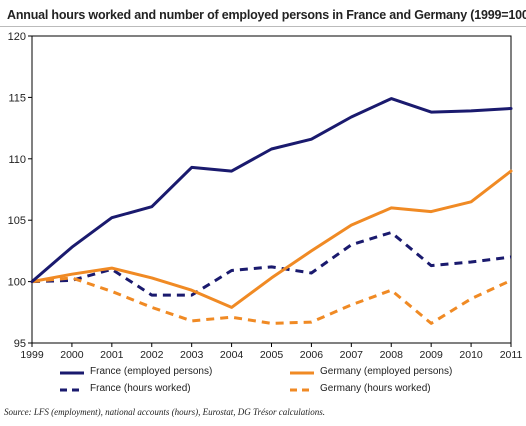  I want to click on x-tick-label: 2011, so click(511, 355).